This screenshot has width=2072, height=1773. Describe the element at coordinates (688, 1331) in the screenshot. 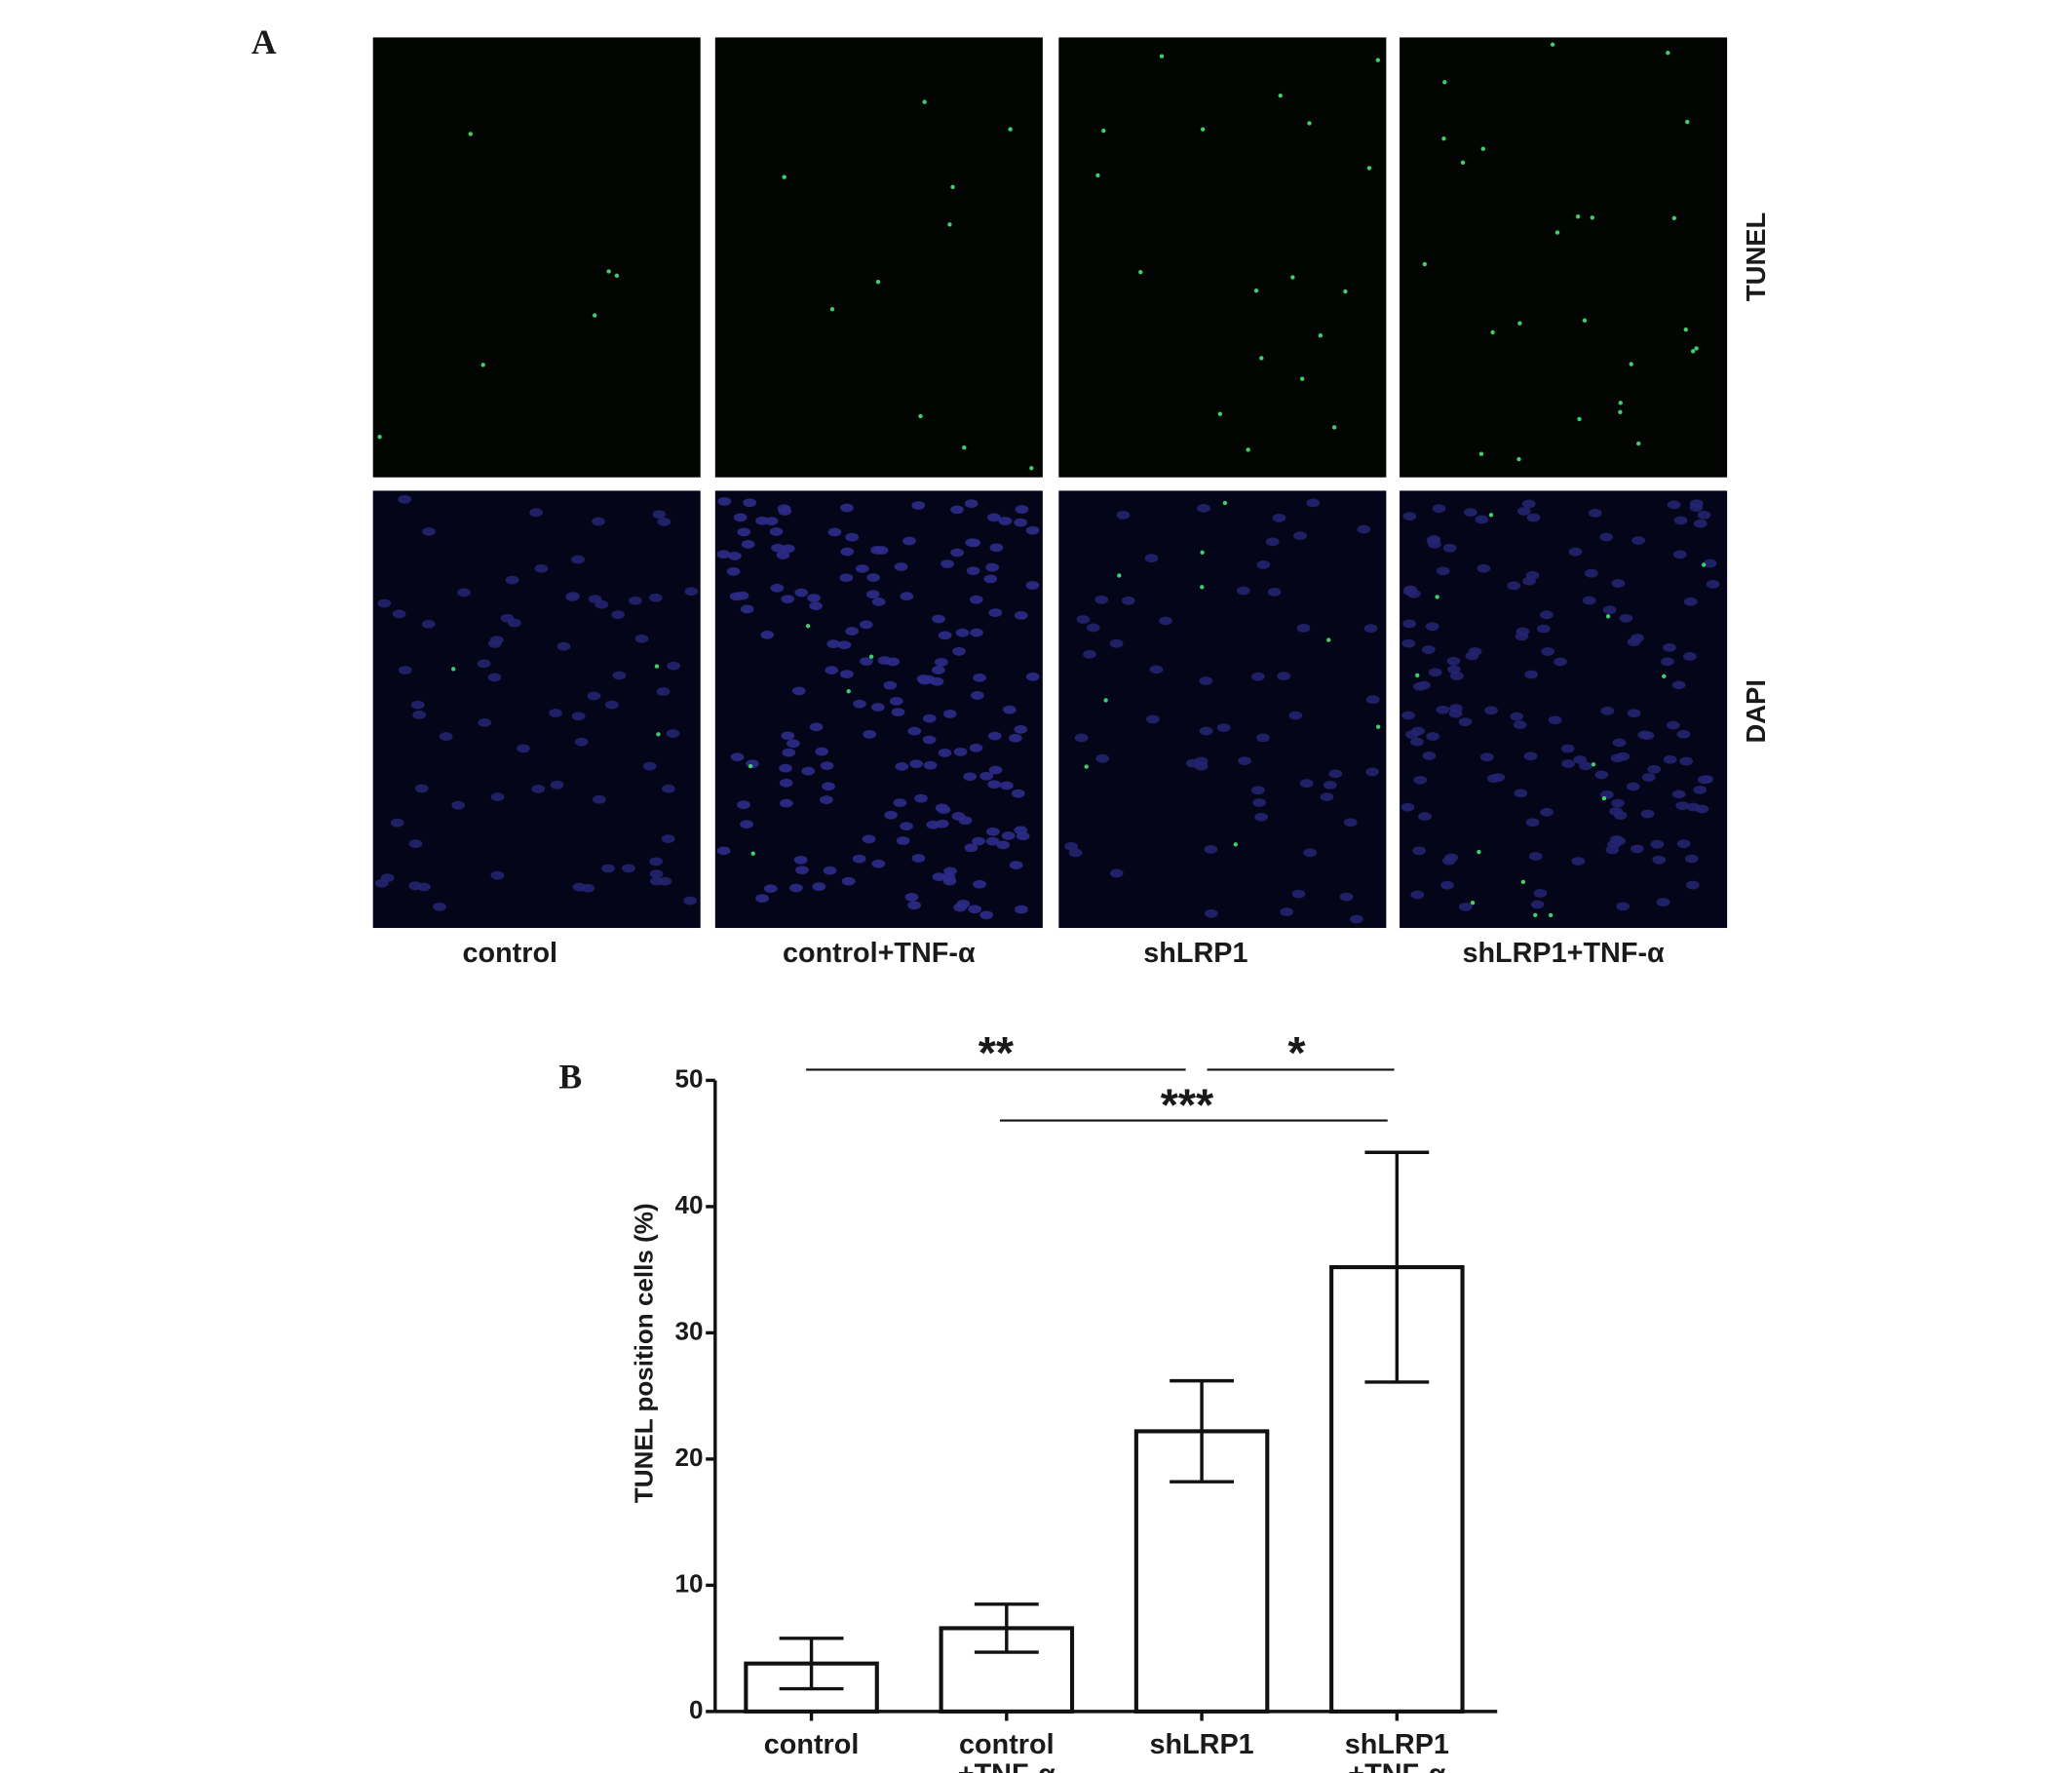

I see `y-tick-label: 30` at that location.